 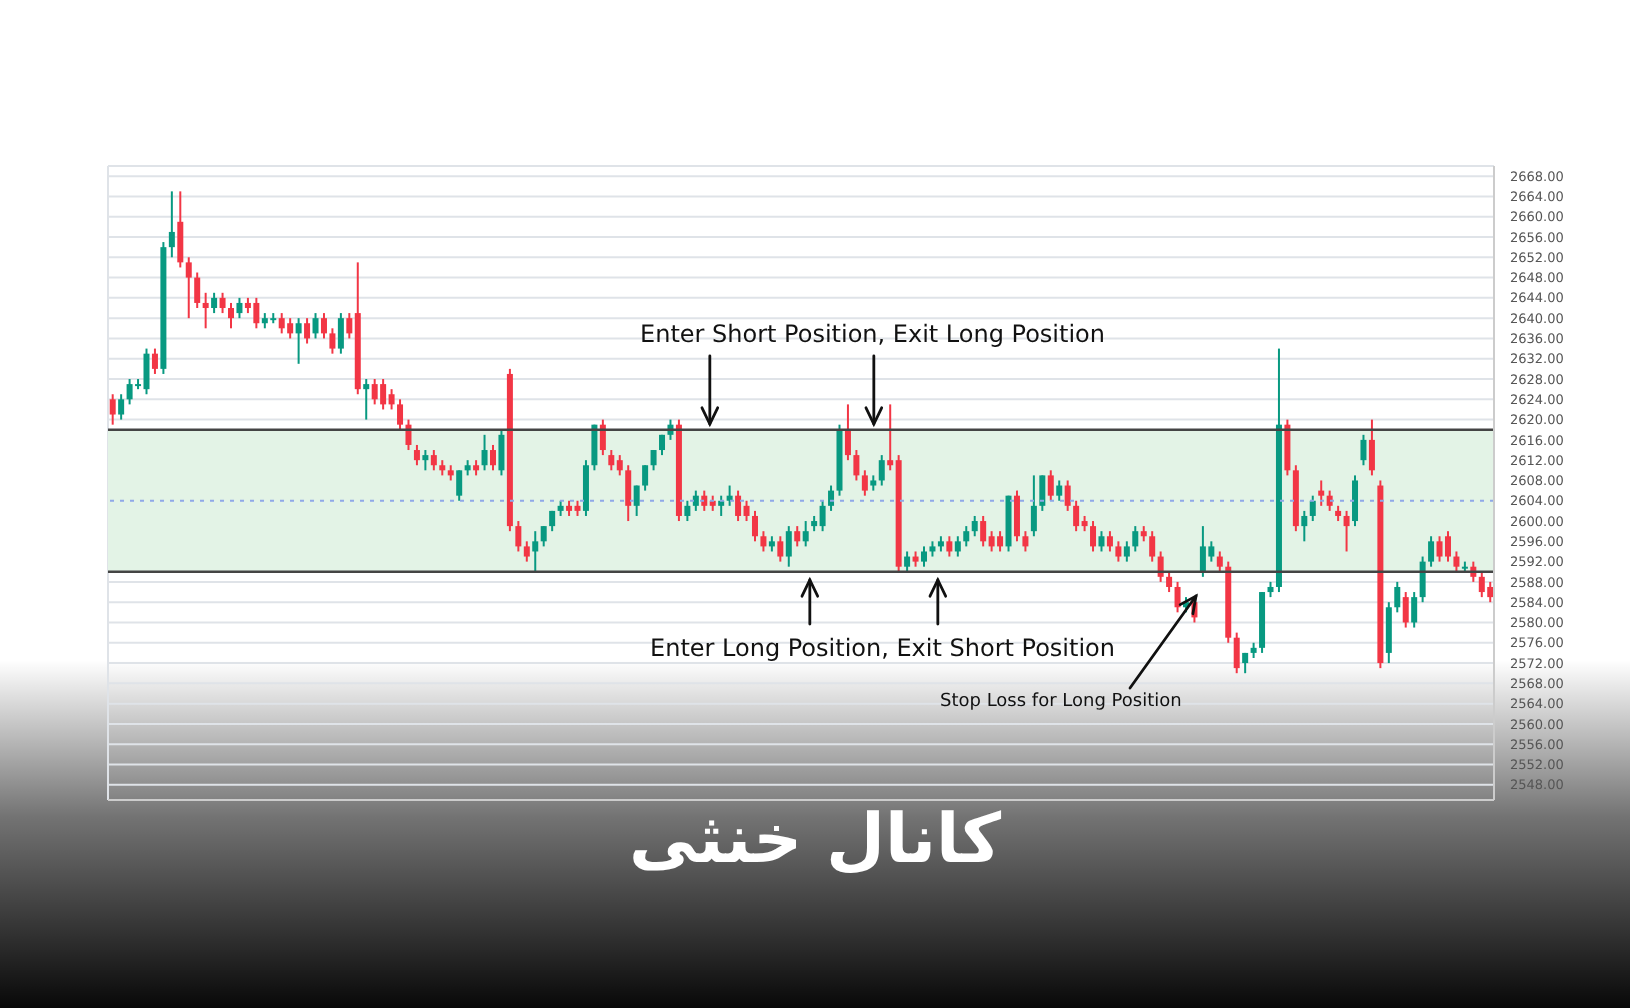 What do you see at coordinates (1061, 702) in the screenshot?
I see `annotation: Stop Loss for Long Position` at bounding box center [1061, 702].